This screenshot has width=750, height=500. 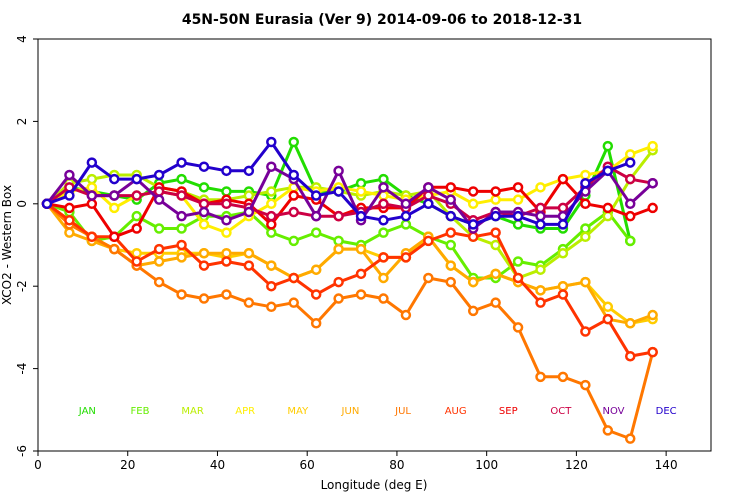 What do you see at coordinates (666, 465) in the screenshot?
I see `x-tick-label: 140` at bounding box center [666, 465].